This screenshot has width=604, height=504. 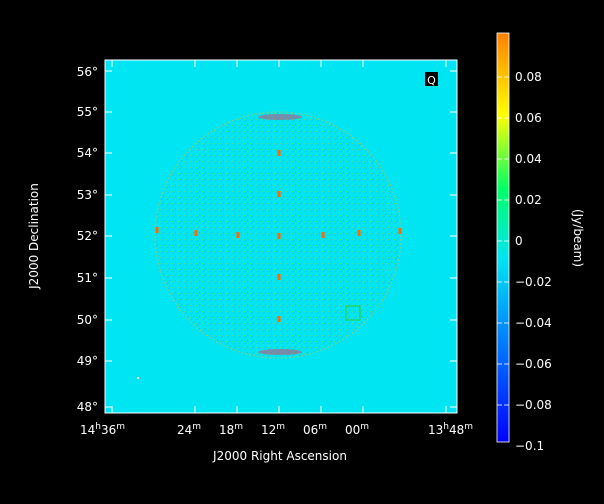 I want to click on colorbar-tick-label: 0.06, so click(x=528, y=118).